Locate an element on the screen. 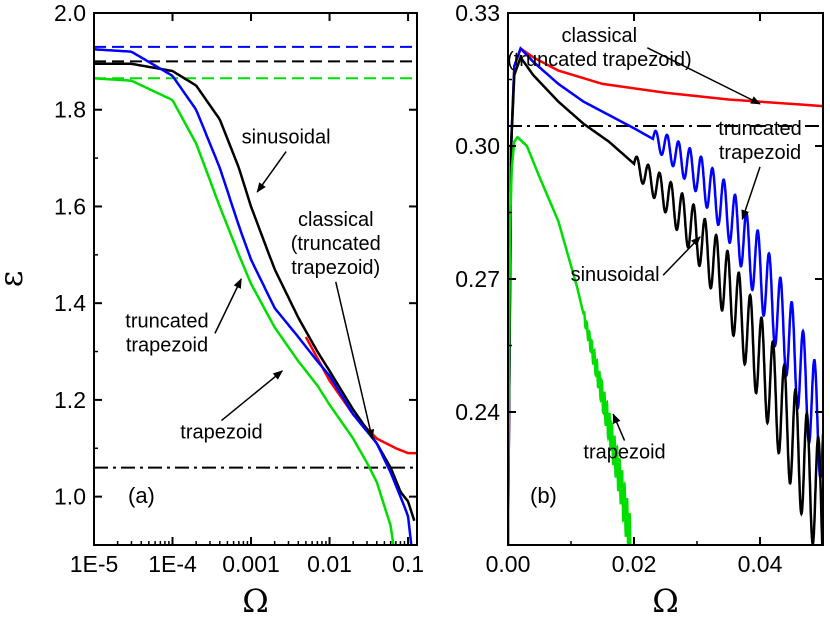  y-tick-label: 1.4 is located at coordinates (70, 303).